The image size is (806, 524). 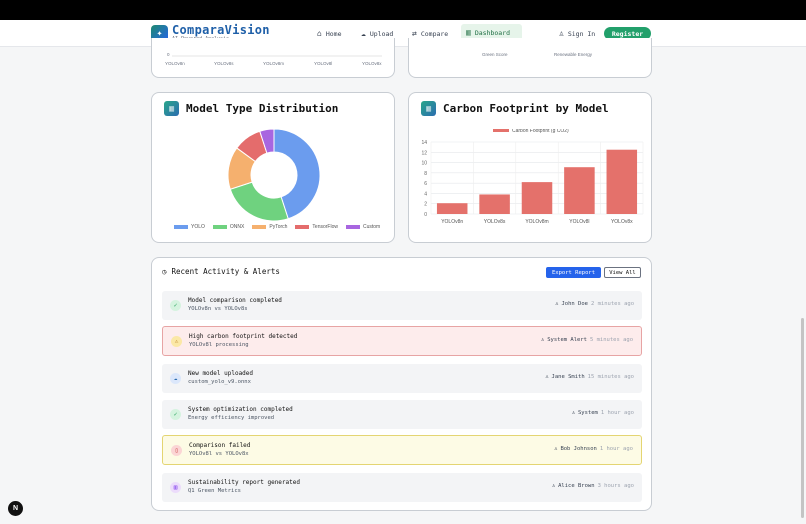 I want to click on y-tick-label: 12, so click(x=424, y=153).